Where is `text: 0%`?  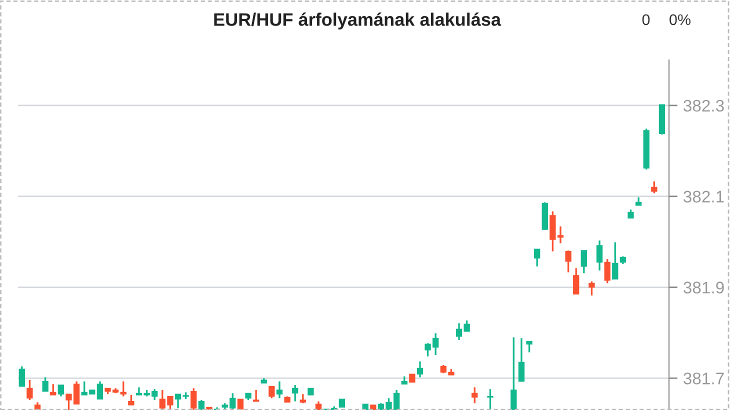 text: 0% is located at coordinates (680, 20).